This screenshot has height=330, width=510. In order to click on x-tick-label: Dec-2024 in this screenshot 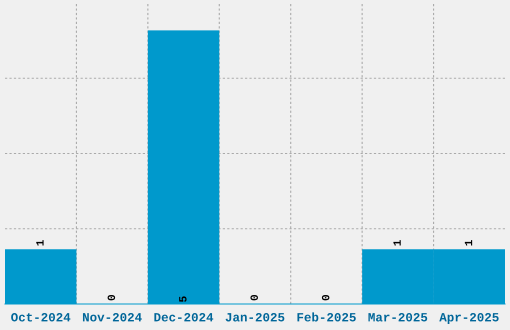, I will do `click(184, 317)`.